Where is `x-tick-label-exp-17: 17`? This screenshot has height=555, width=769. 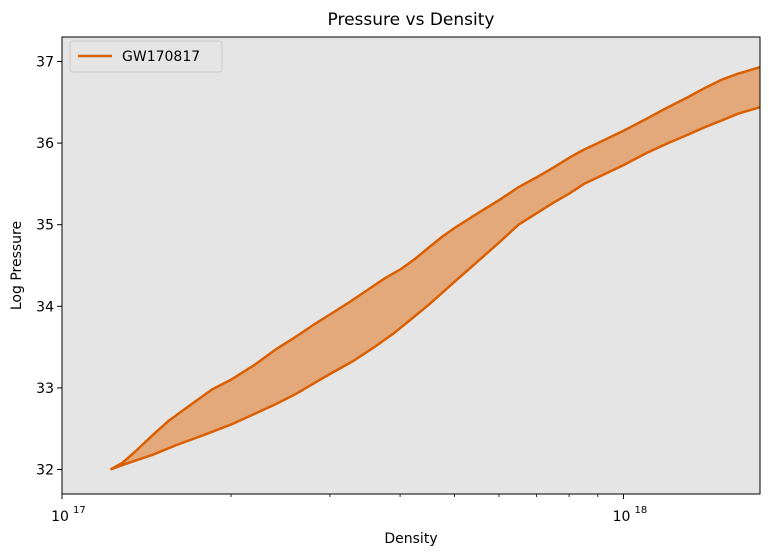
x-tick-label-exp-17: 17 is located at coordinates (79, 510).